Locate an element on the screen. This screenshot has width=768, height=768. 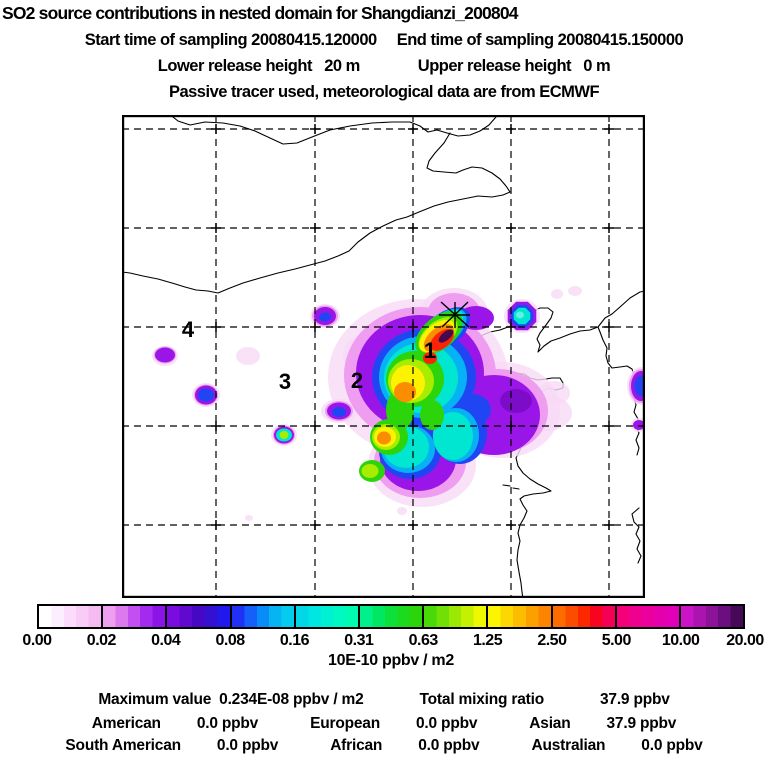
colorbar-tick: 20.00 is located at coordinates (745, 640).